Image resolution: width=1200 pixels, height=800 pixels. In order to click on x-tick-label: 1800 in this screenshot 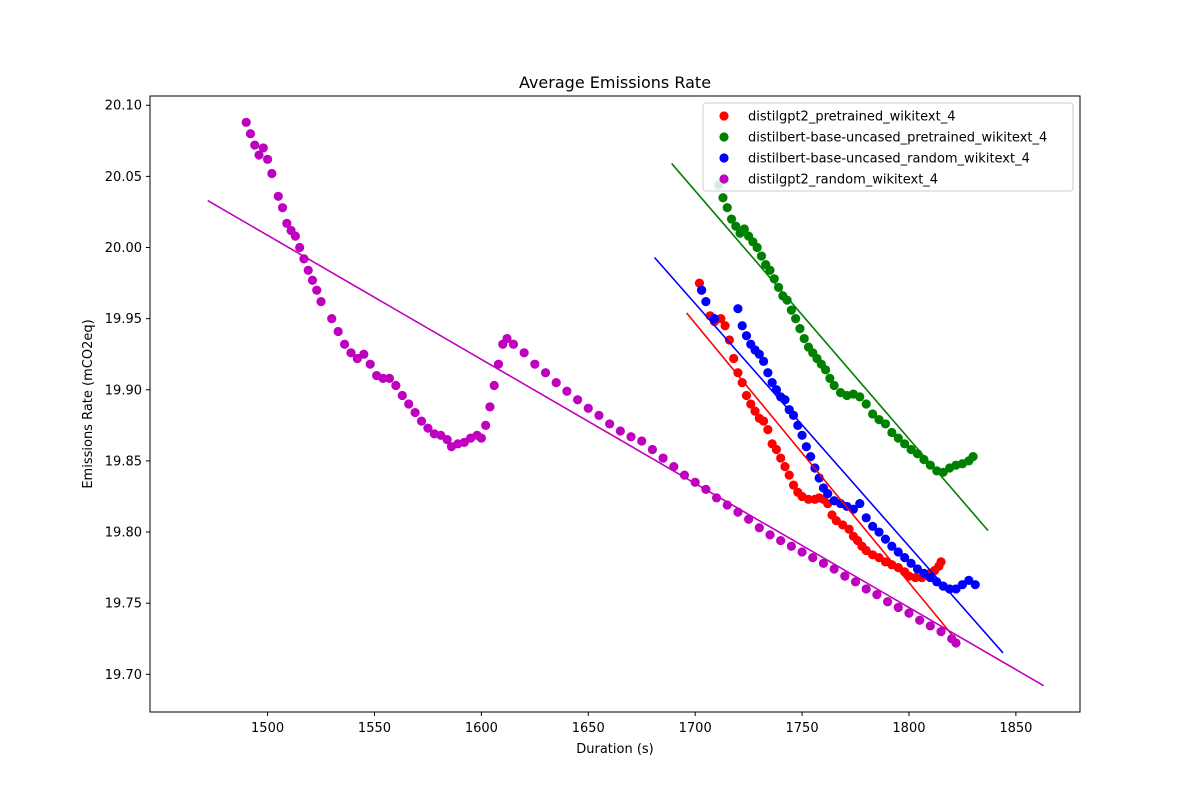, I will do `click(908, 728)`.